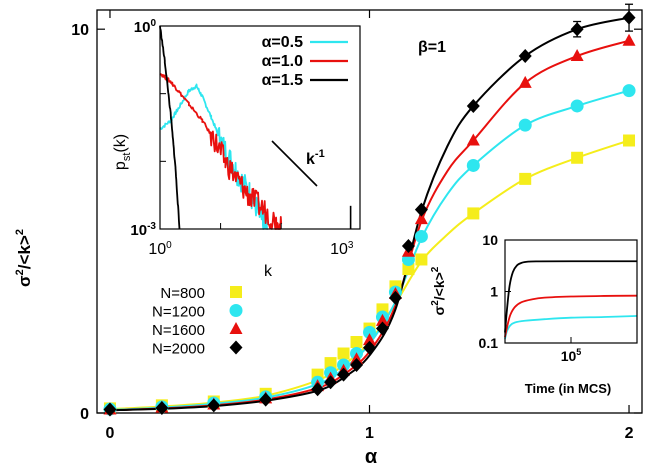  What do you see at coordinates (236, 347) in the screenshot?
I see `legend-marker-N=2000` at bounding box center [236, 347].